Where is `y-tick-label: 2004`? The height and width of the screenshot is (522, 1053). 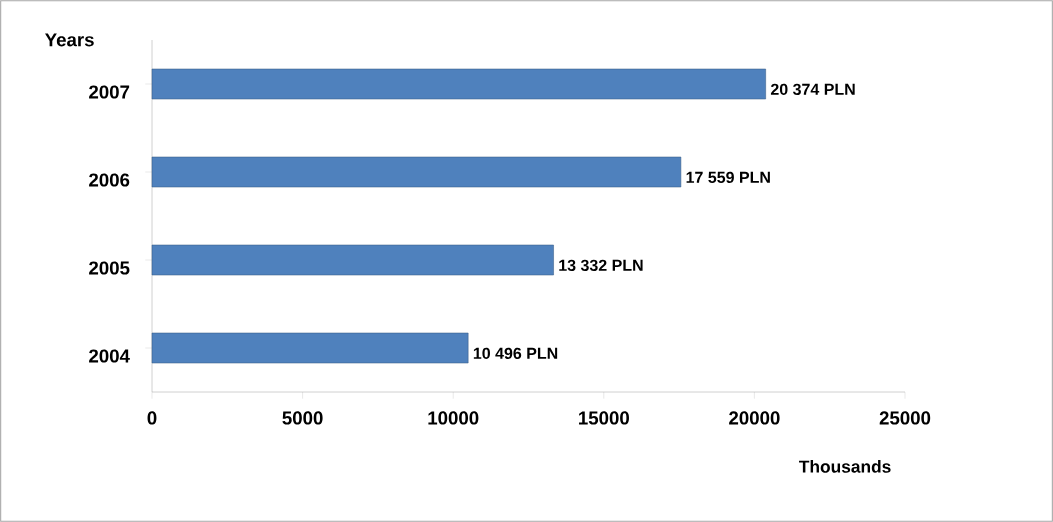 y-tick-label: 2004 is located at coordinates (109, 356).